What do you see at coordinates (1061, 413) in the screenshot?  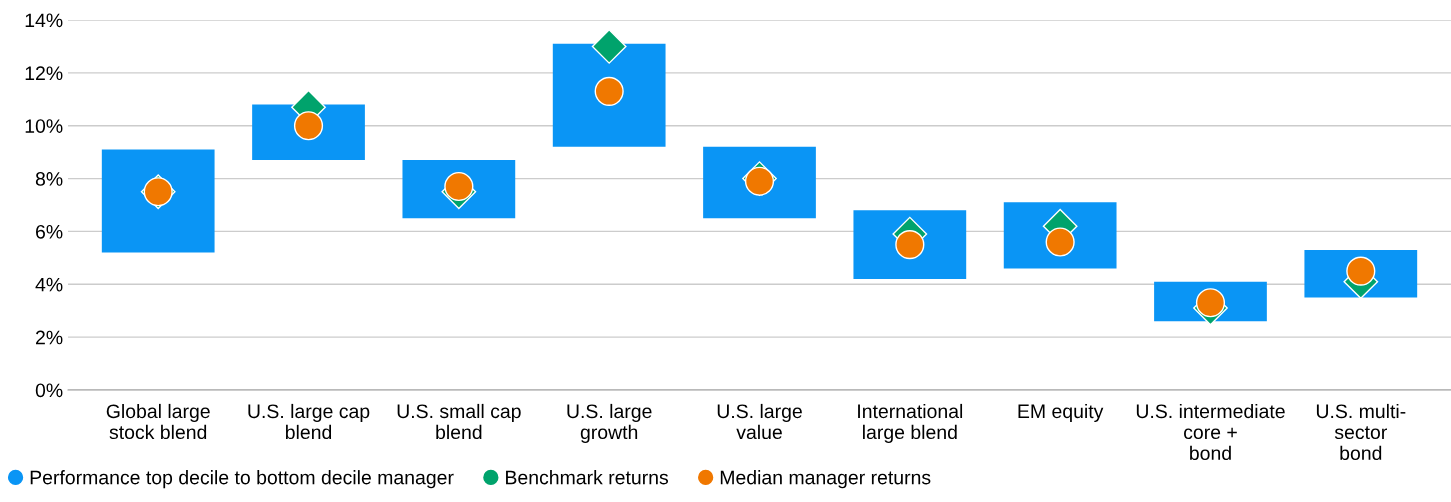 I see `x-tick-label: EM equity` at bounding box center [1061, 413].